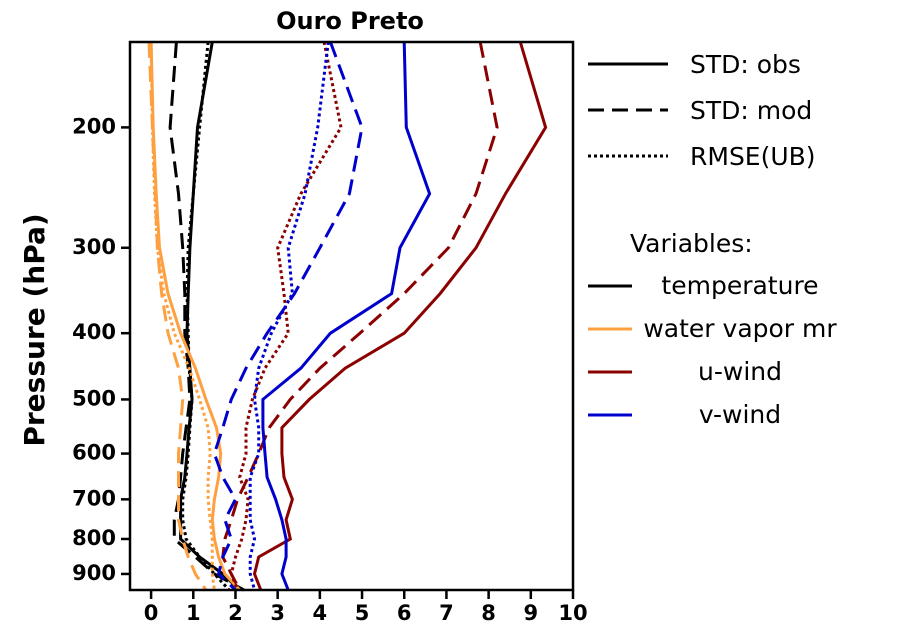  I want to click on y-axis-label: Pressure (hPa), so click(34, 329).